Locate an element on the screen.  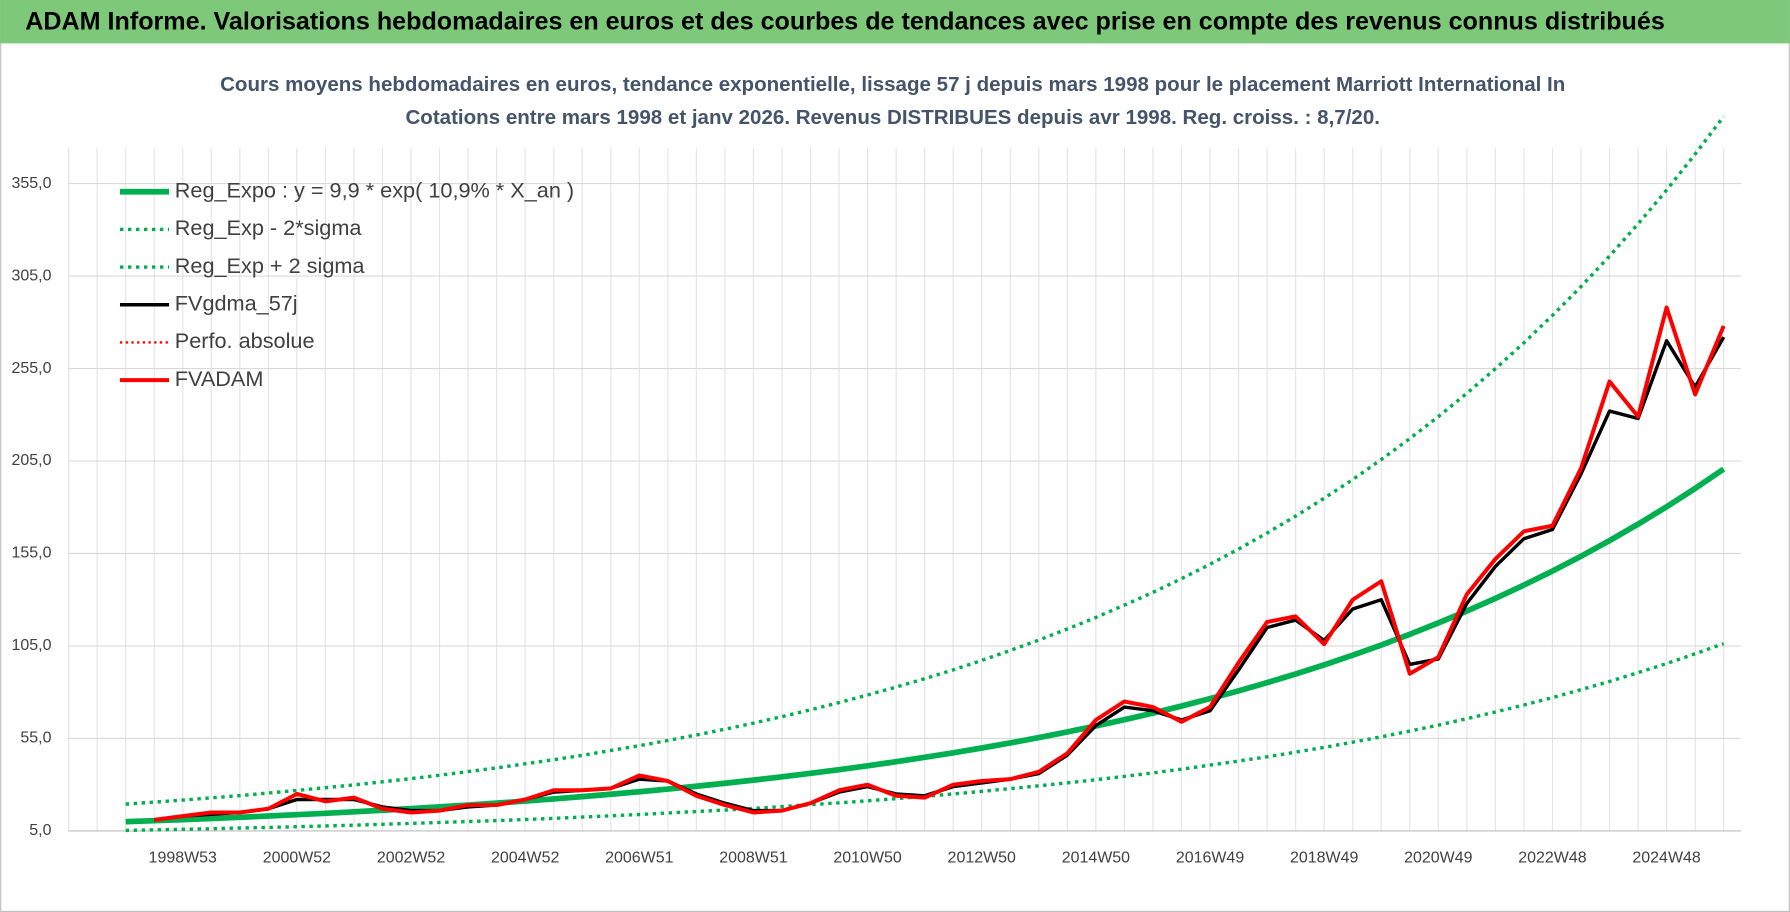
y-tick-label: 5,0 is located at coordinates (40, 830).